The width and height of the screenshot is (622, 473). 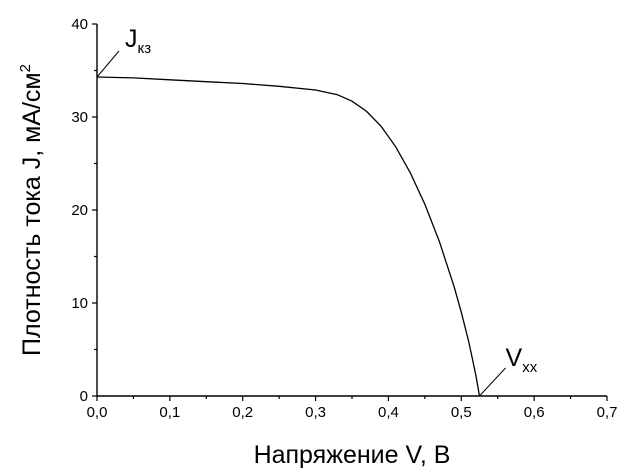 I want to click on y-axis-title: Плотность тока J, мА/см2, so click(x=31, y=210).